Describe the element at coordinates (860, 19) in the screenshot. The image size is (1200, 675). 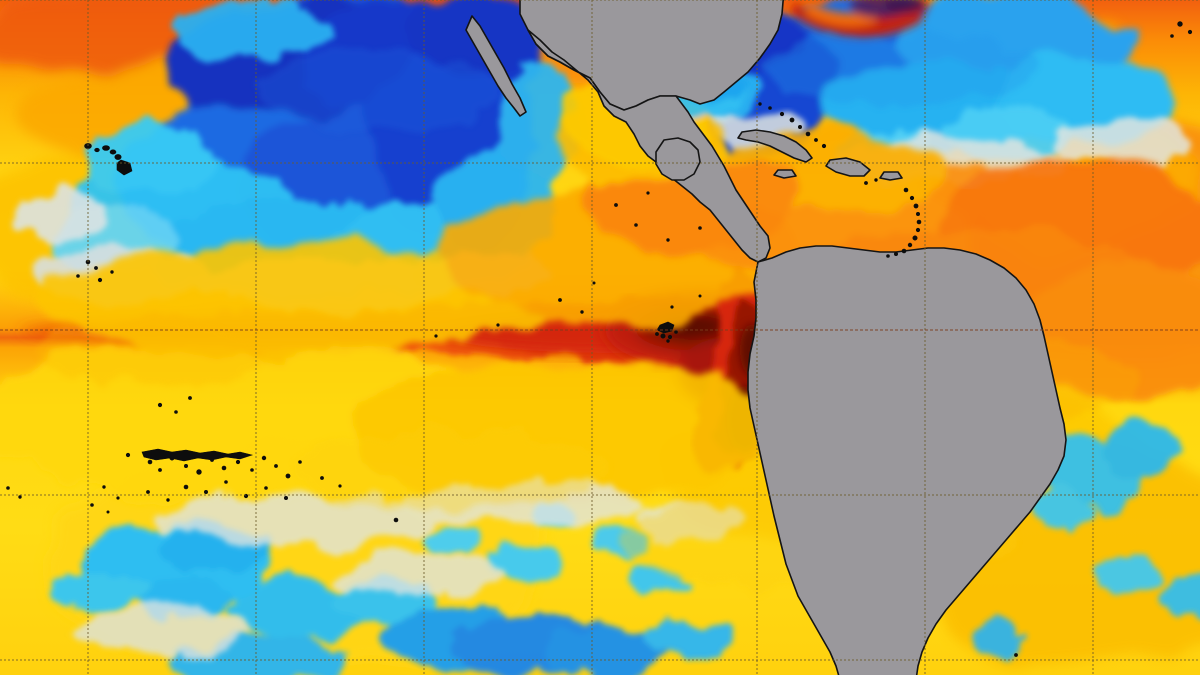
I see `gulf-stream-warm-core` at that location.